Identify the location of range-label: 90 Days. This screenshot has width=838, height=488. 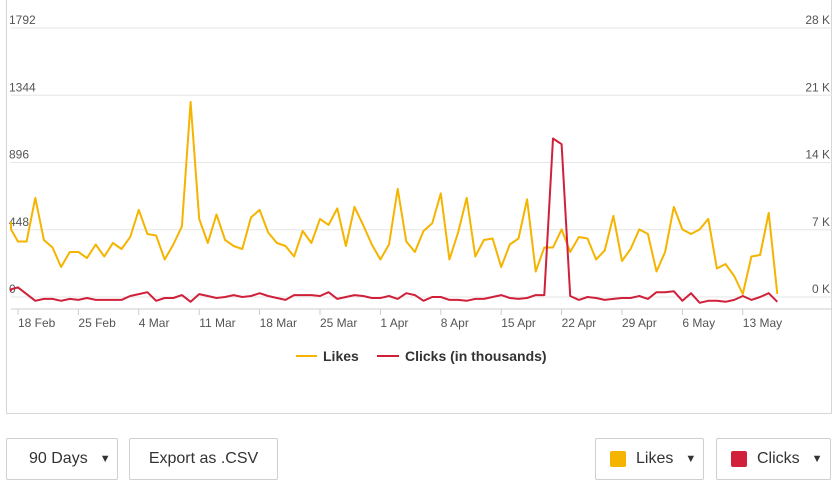
(58, 458).